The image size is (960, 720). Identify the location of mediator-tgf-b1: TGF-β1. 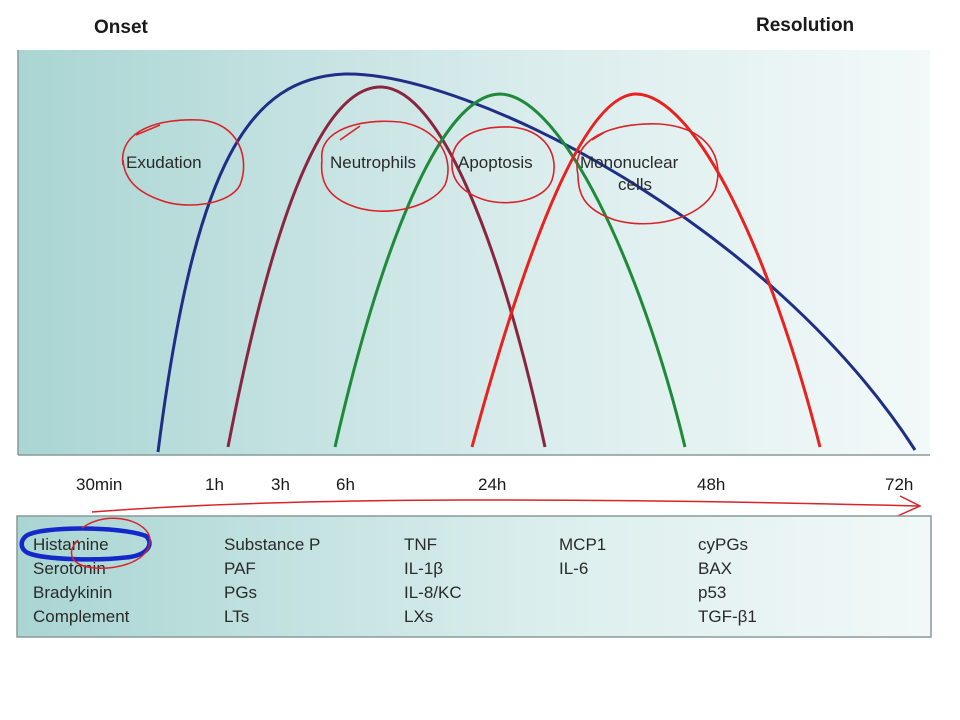
(727, 616).